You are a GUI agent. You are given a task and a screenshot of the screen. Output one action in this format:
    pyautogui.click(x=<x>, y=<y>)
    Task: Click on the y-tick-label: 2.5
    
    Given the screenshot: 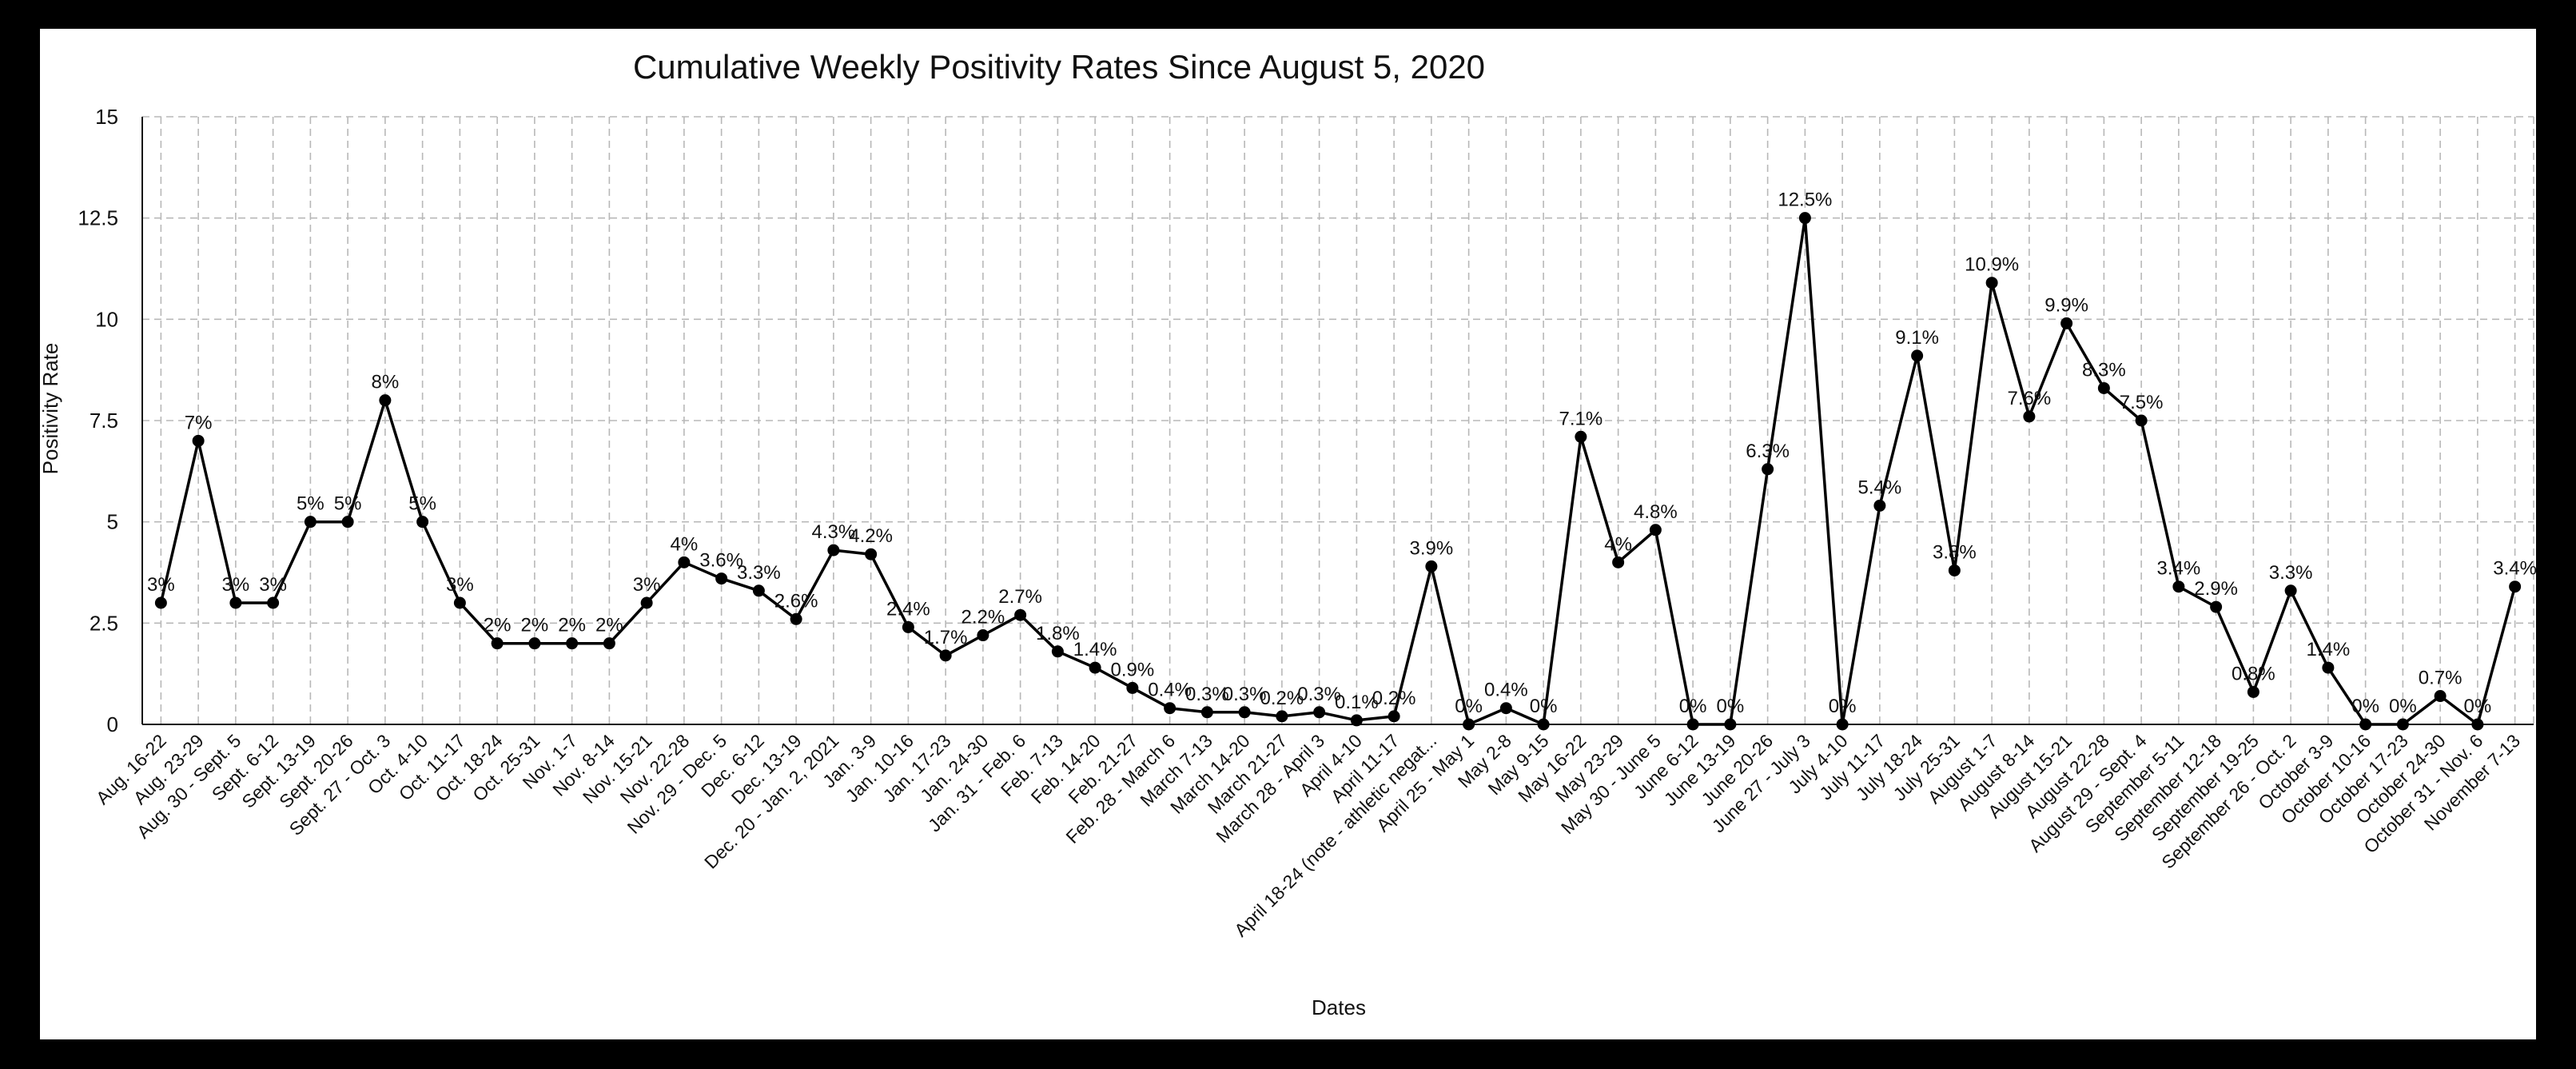 What is the action you would take?
    pyautogui.click(x=104, y=623)
    